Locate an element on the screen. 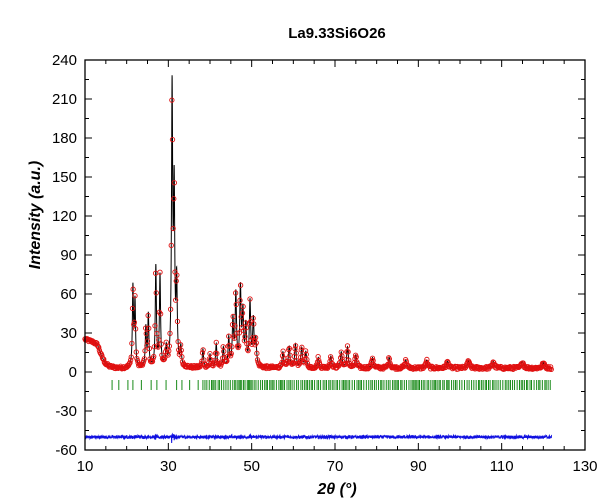 This screenshot has height=500, width=600. bragg-reflection-ticks is located at coordinates (331, 385).